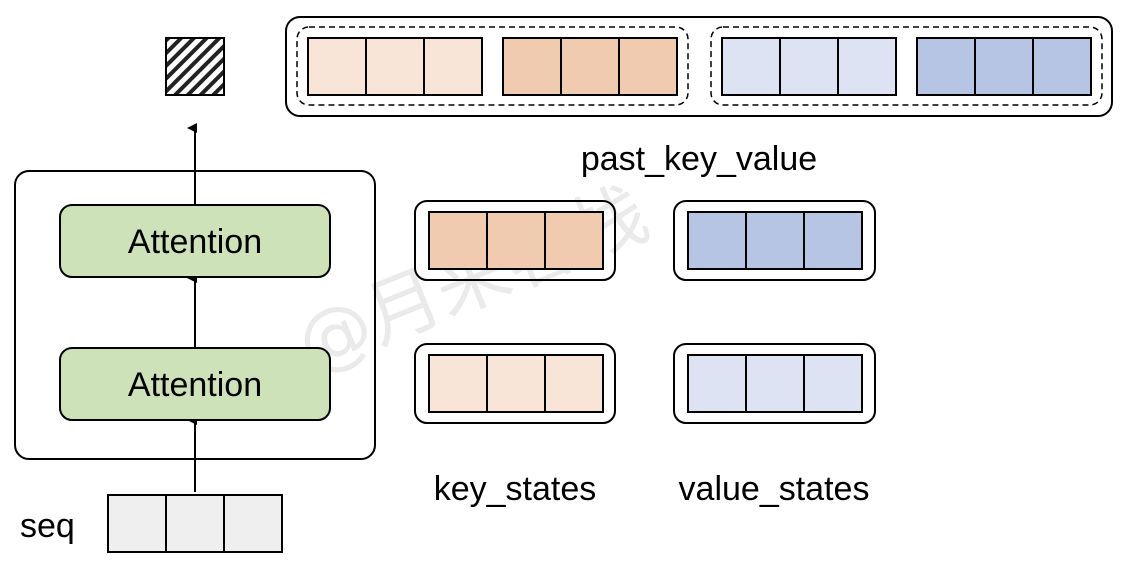  Describe the element at coordinates (774, 489) in the screenshot. I see `value-states-label: value_states` at that location.